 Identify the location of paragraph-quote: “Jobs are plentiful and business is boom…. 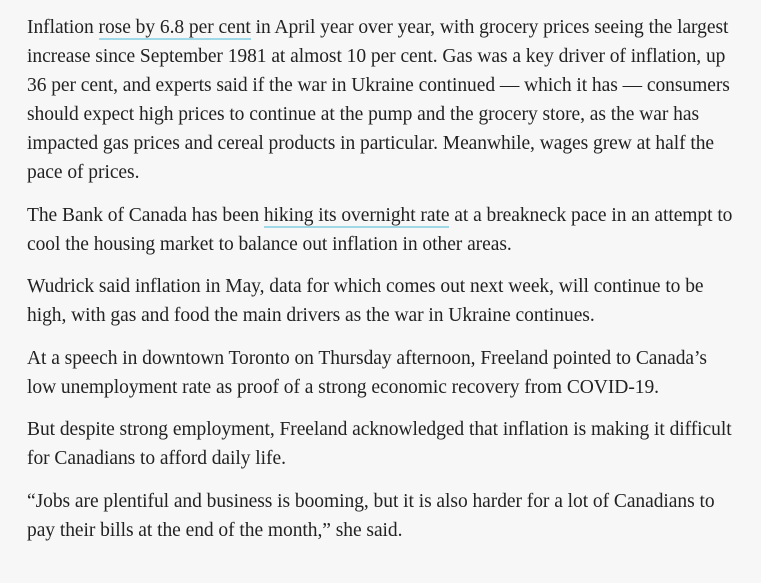
(380, 516).